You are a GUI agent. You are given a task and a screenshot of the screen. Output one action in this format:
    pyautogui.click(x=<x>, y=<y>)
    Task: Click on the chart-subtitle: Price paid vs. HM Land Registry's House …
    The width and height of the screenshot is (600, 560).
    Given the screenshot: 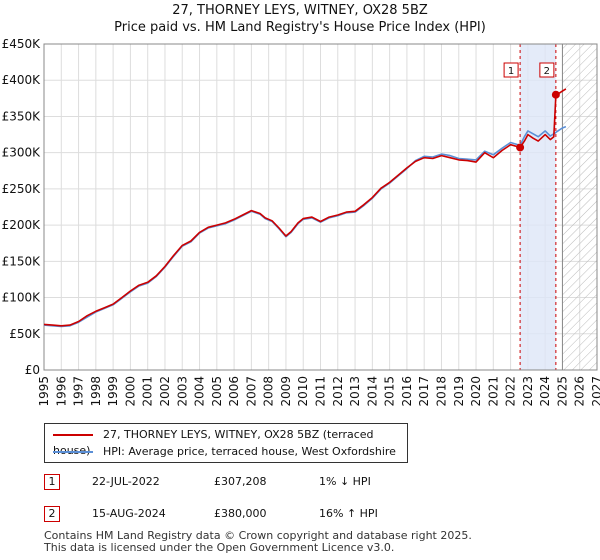 What is the action you would take?
    pyautogui.click(x=300, y=27)
    